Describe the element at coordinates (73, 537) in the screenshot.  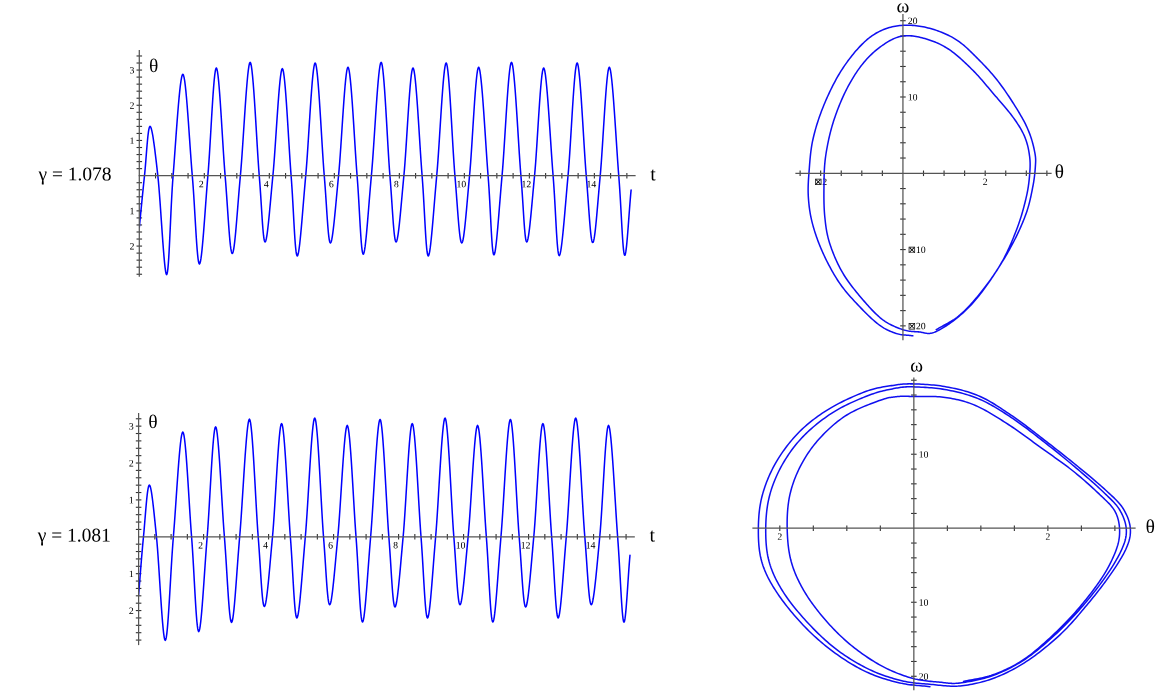
I see `text: γ = 1.081` at that location.